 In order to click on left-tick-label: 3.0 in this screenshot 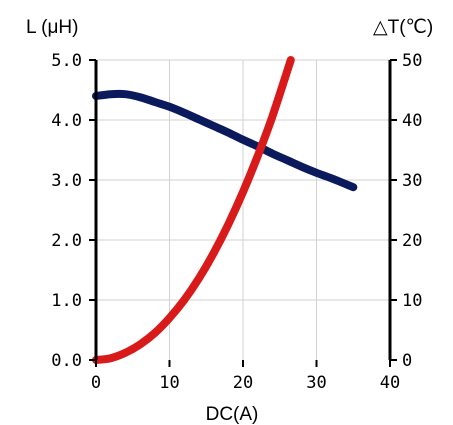, I will do `click(66, 181)`.